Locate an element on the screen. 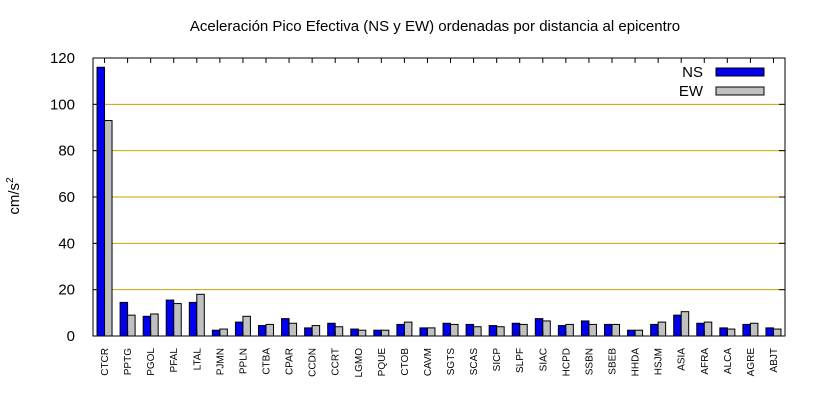  bar-ns-abjt is located at coordinates (769, 332).